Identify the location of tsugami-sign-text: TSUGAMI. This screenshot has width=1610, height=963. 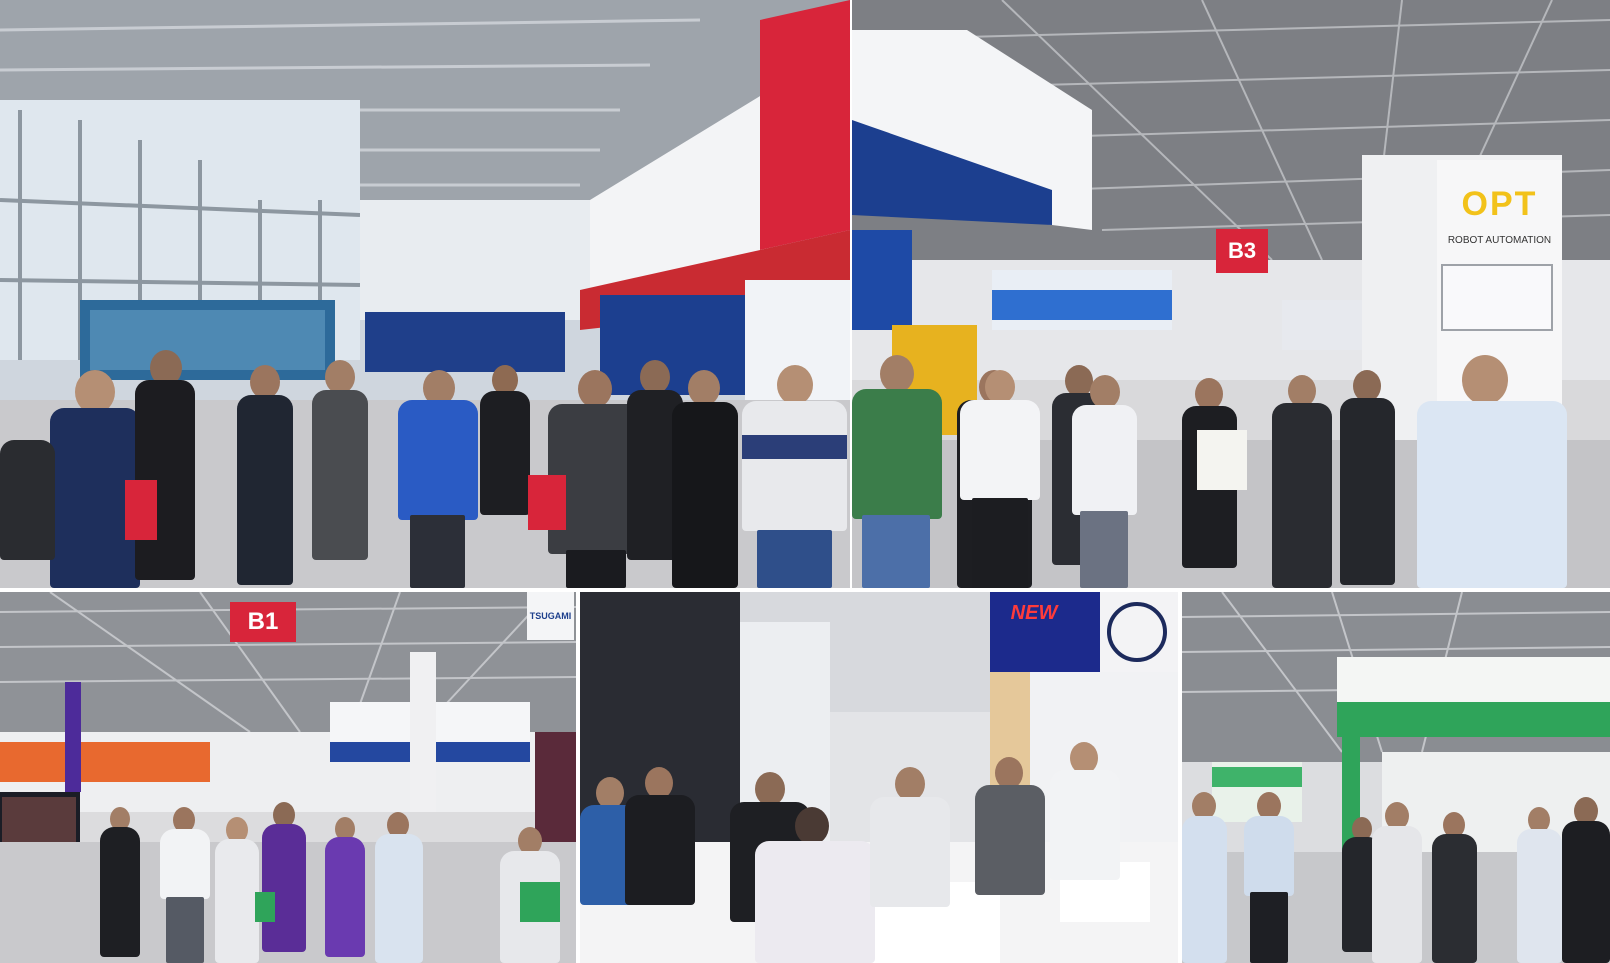
(550, 616).